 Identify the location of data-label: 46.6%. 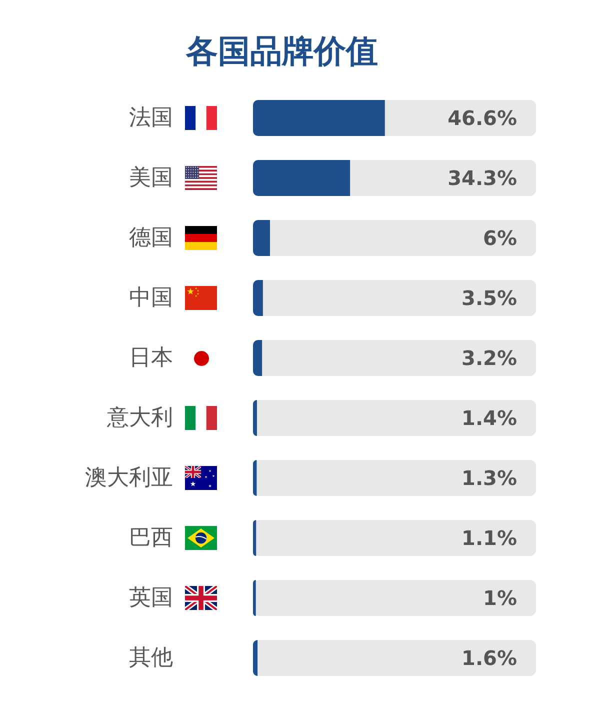
(482, 118).